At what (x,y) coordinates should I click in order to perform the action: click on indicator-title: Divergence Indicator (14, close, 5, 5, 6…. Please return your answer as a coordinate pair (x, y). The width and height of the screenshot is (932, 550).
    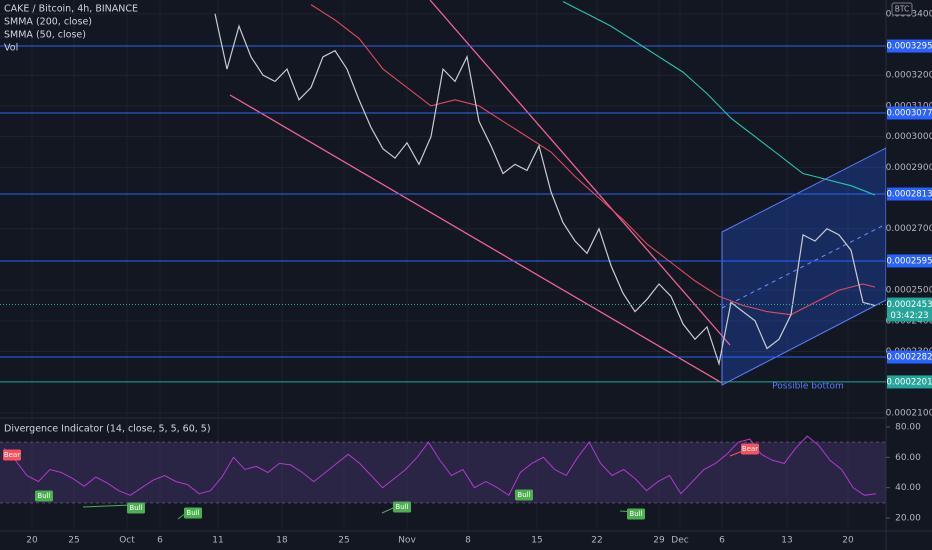
    Looking at the image, I should click on (107, 429).